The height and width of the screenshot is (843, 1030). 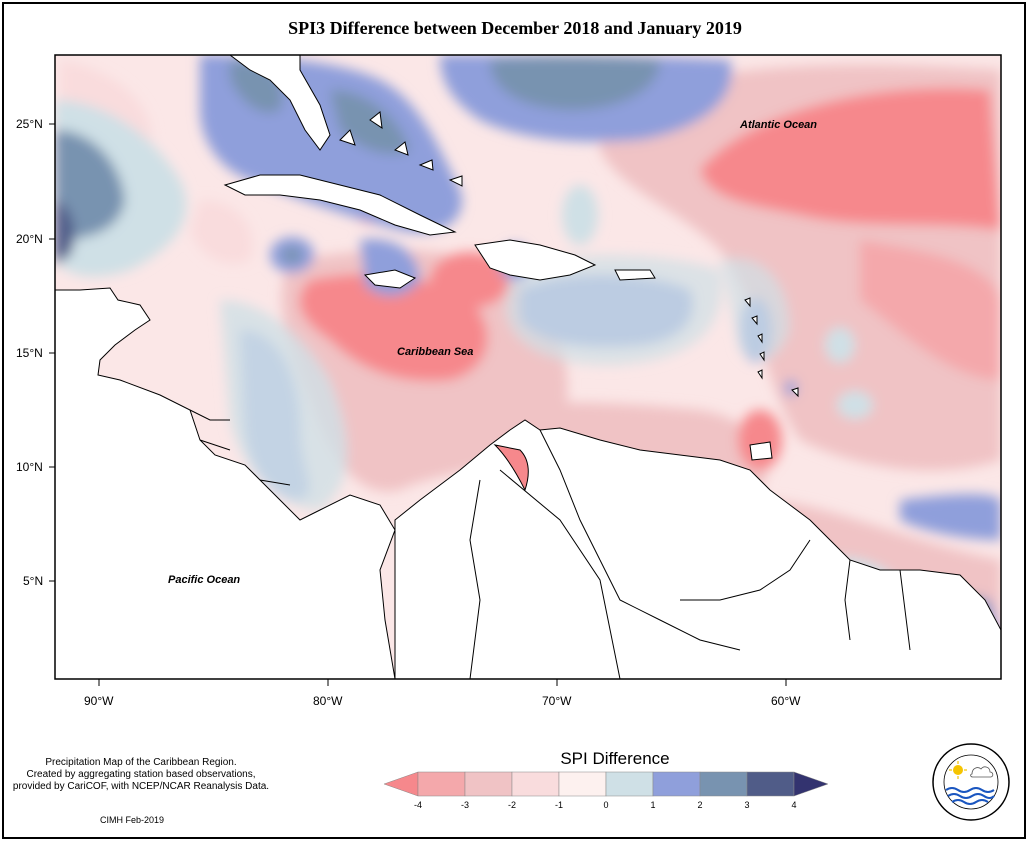 I want to click on legend-title: SPI Difference, so click(x=615, y=758).